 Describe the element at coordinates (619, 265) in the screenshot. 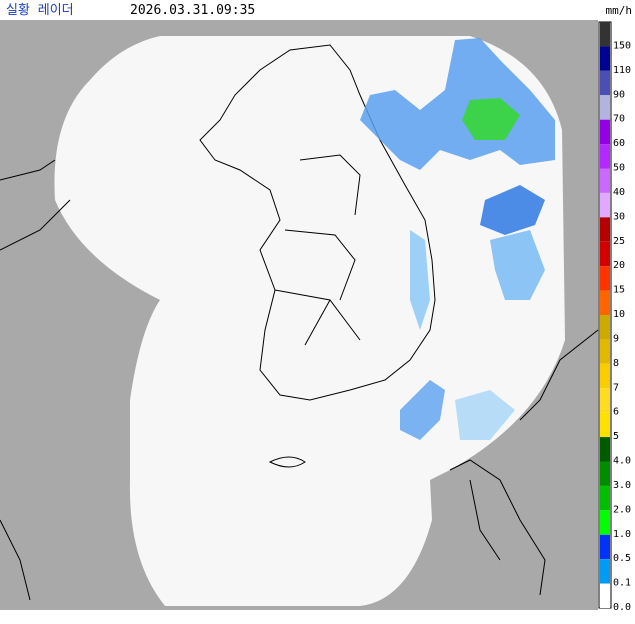

I see `legend-label: 20` at that location.